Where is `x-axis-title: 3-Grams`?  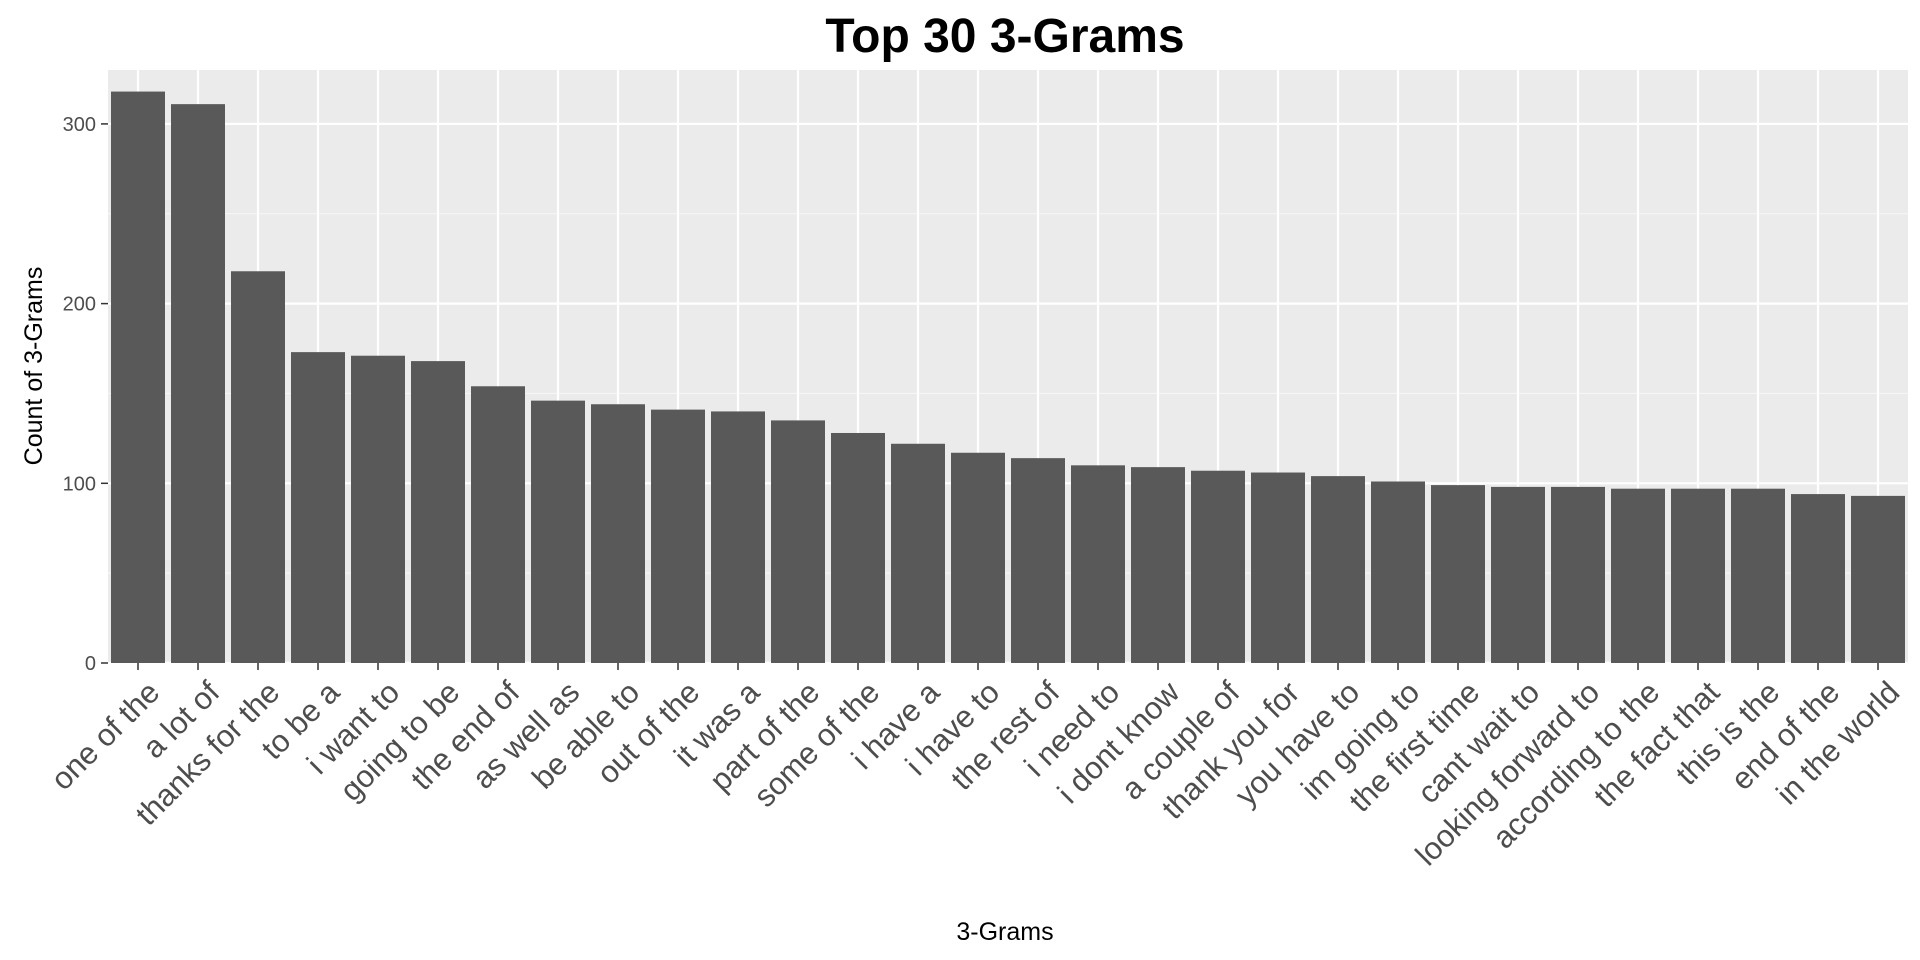
x-axis-title: 3-Grams is located at coordinates (1004, 932).